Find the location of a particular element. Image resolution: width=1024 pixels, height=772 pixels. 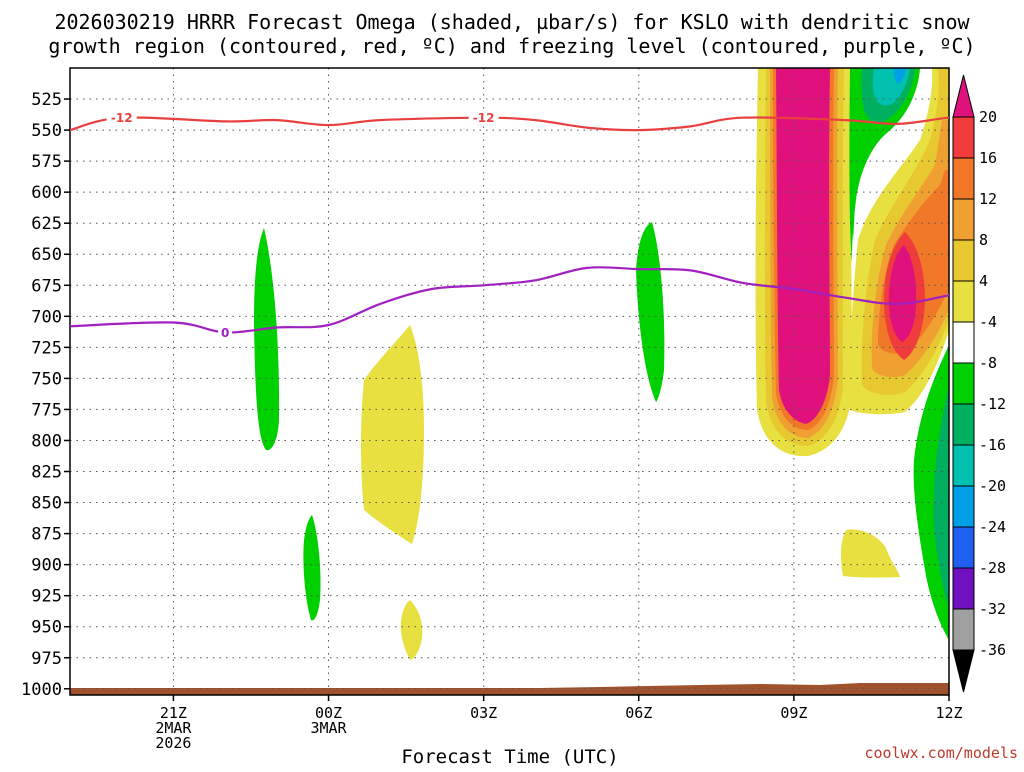

colorbar-label: -16 is located at coordinates (992, 445).